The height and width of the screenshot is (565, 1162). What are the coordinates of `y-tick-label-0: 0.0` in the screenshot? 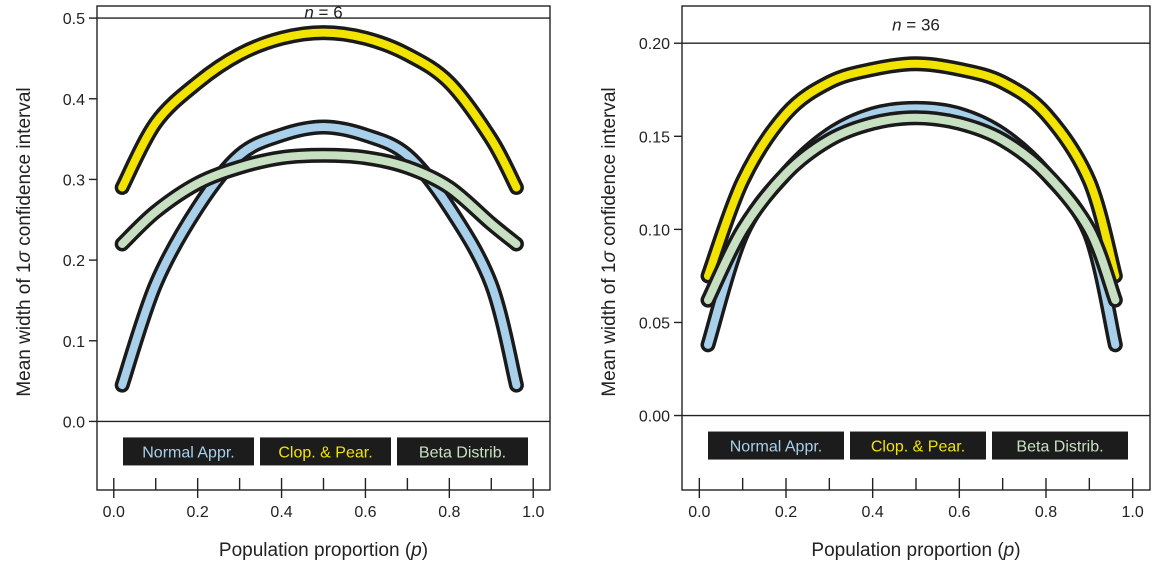 It's located at (74, 422).